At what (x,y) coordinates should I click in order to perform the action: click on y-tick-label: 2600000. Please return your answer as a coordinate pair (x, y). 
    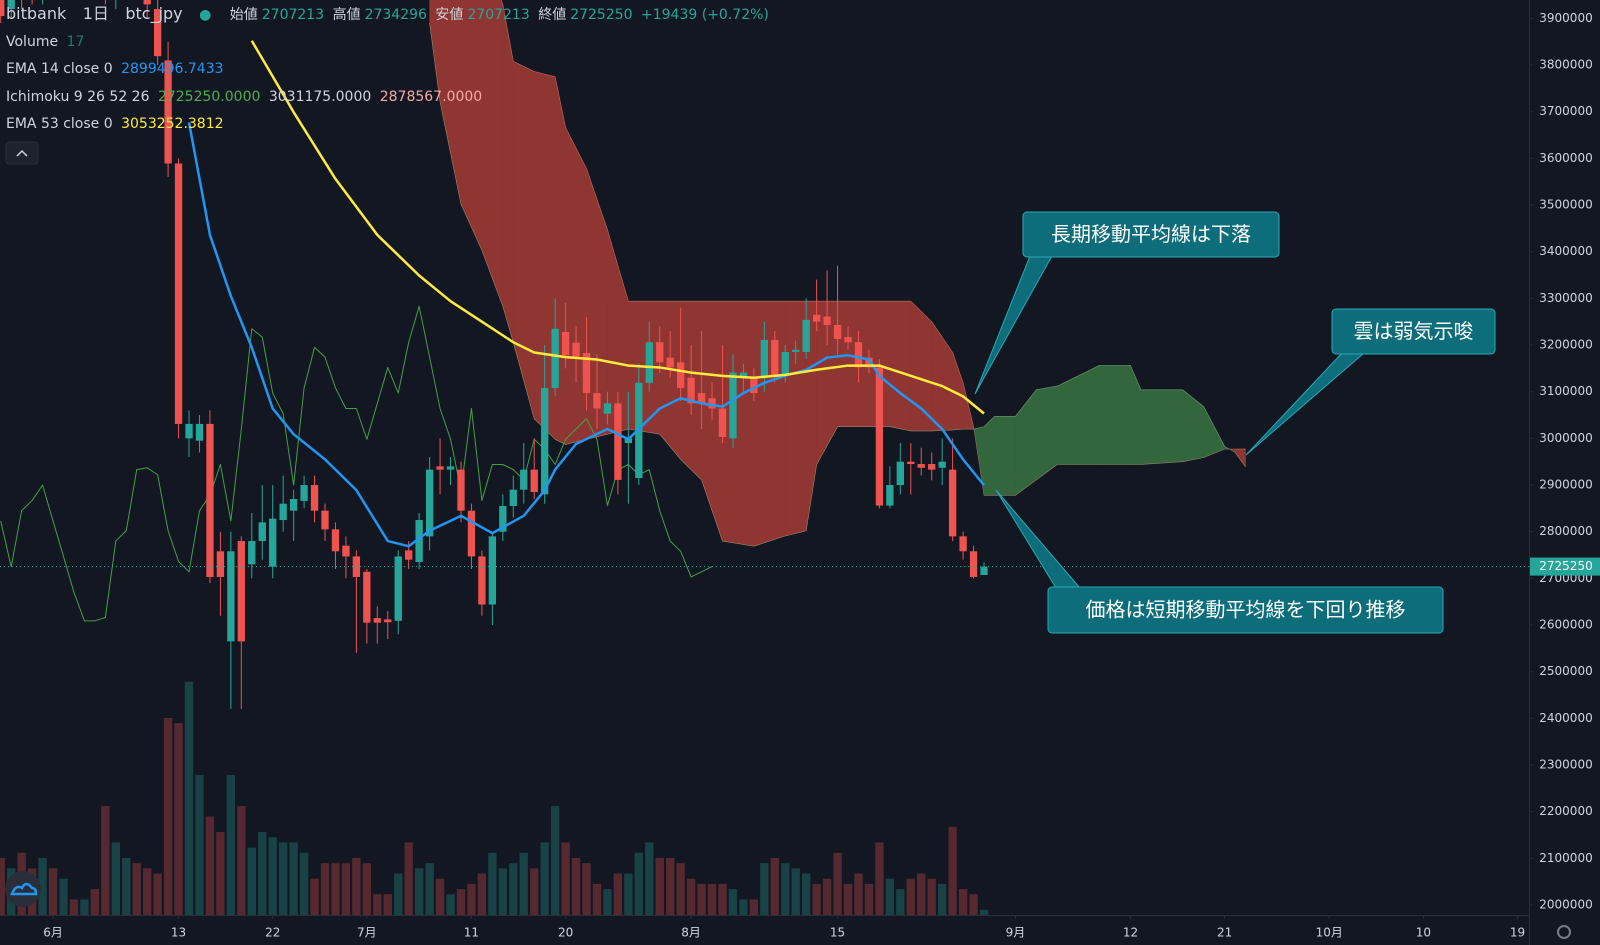
    Looking at the image, I should click on (1565, 625).